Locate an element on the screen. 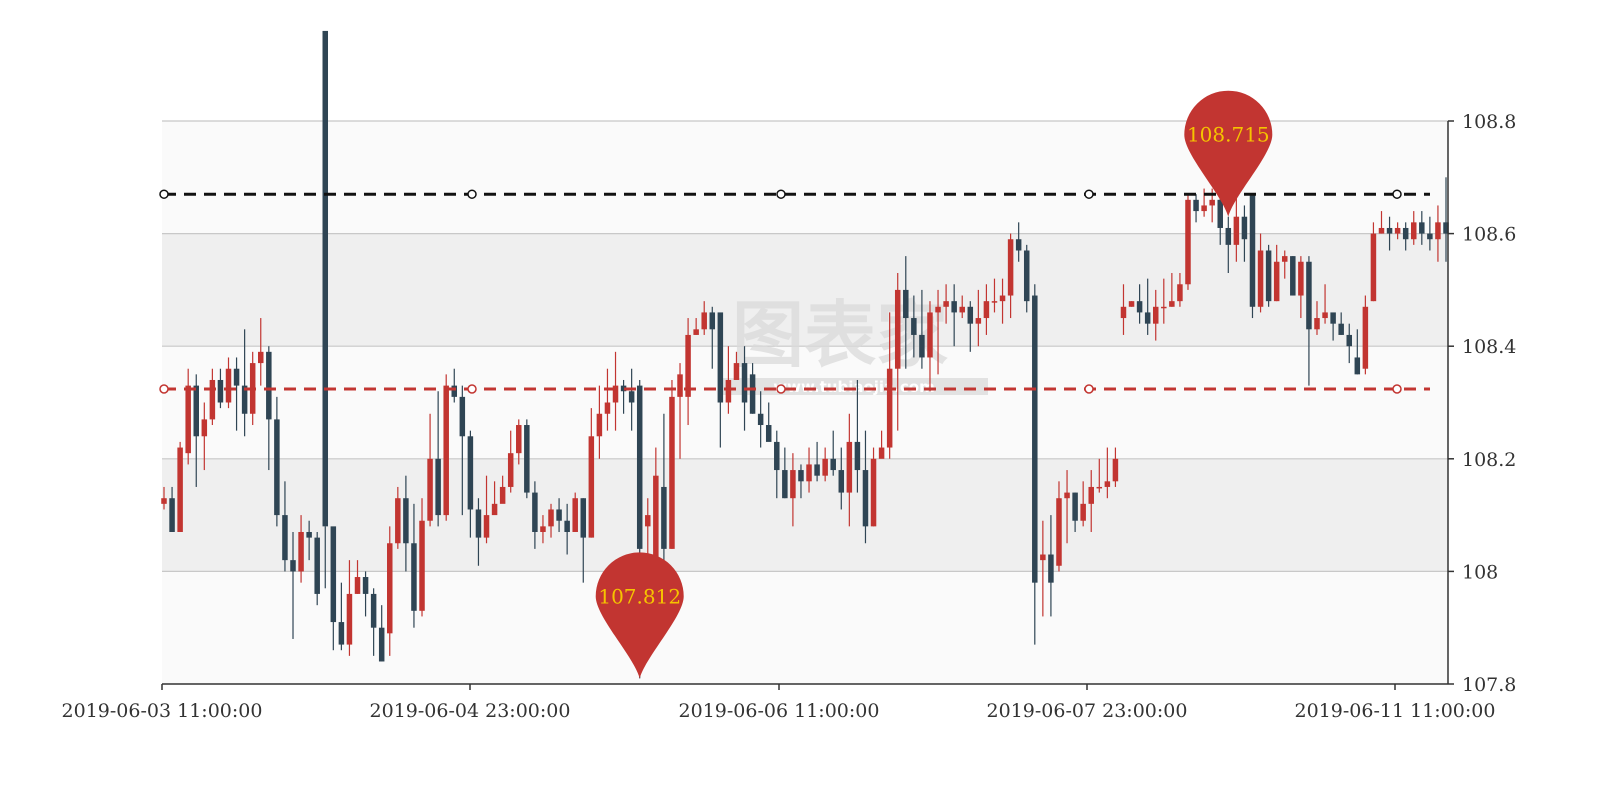 The width and height of the screenshot is (1600, 805). background-band is located at coordinates (805, 290).